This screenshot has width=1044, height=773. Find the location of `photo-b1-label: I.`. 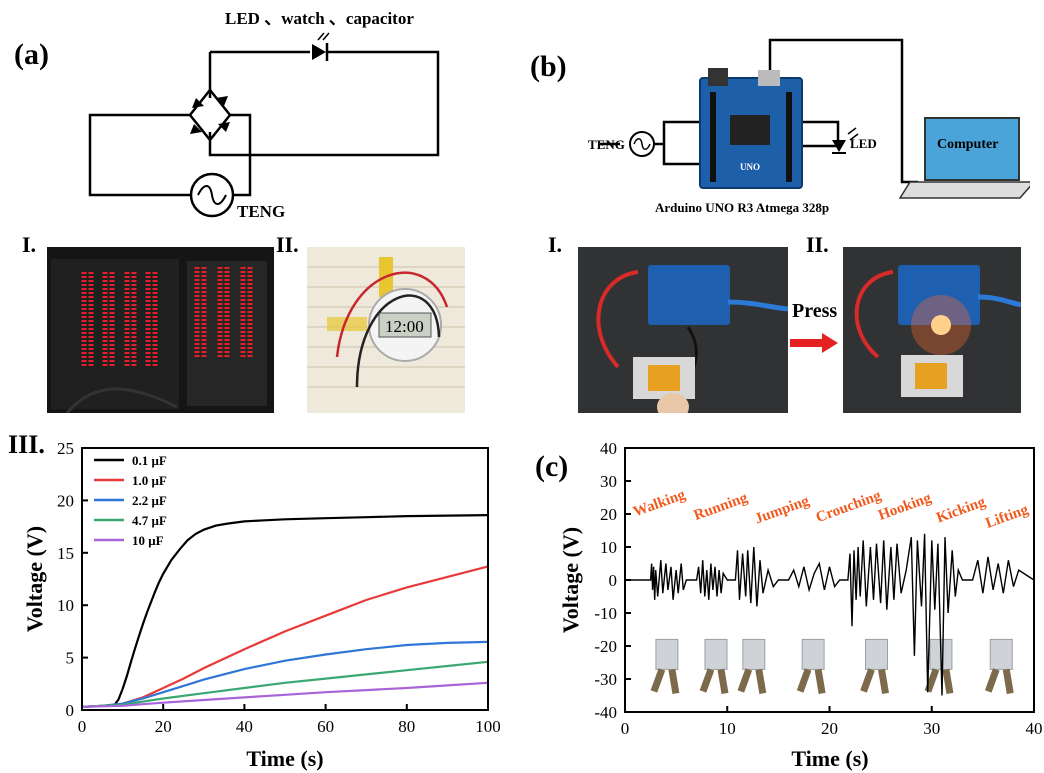

photo-b1-label: I. is located at coordinates (555, 244).